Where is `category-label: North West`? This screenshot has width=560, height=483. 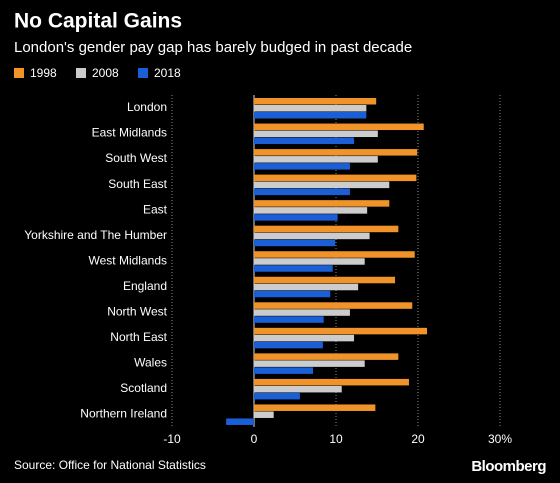
category-label: North West is located at coordinates (137, 311).